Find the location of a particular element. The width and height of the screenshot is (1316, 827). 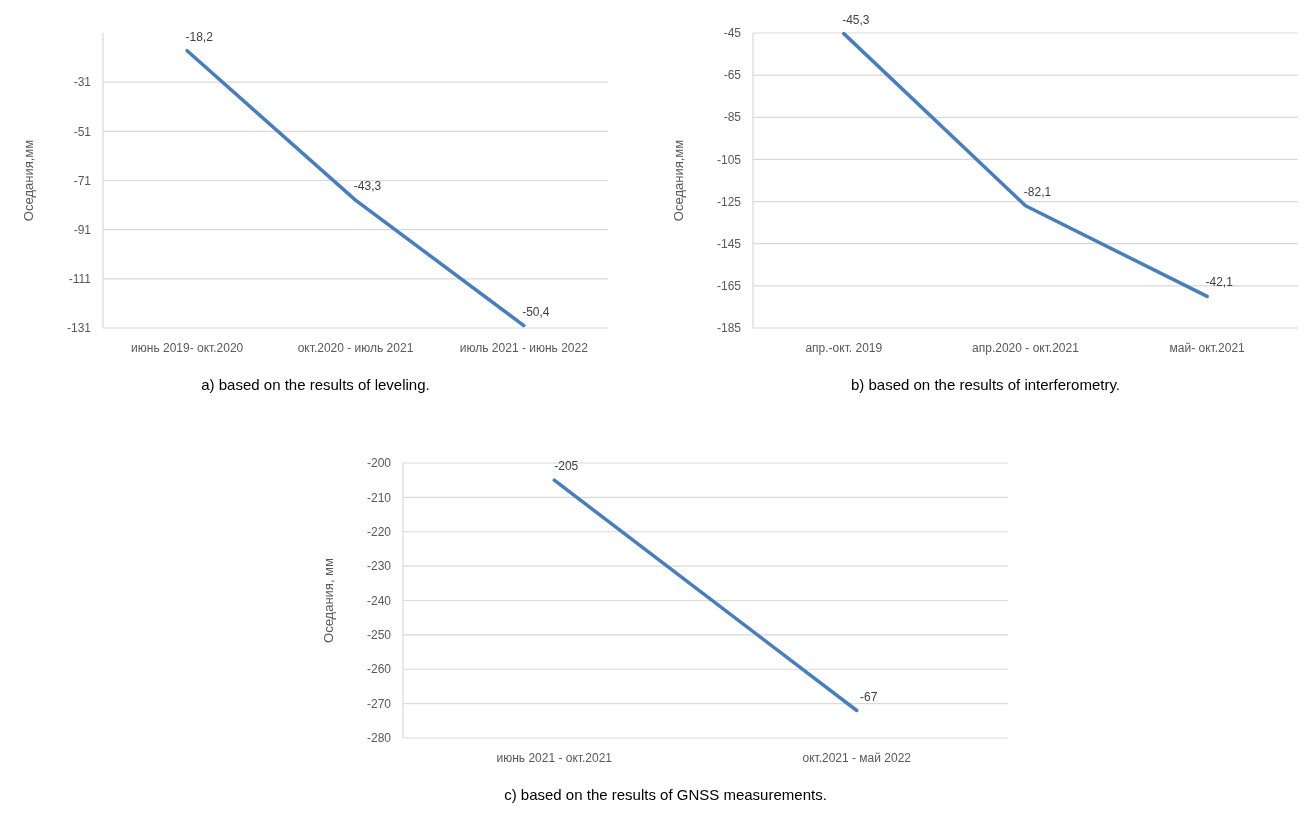

y-axis-title: Оседания, мм is located at coordinates (328, 600).